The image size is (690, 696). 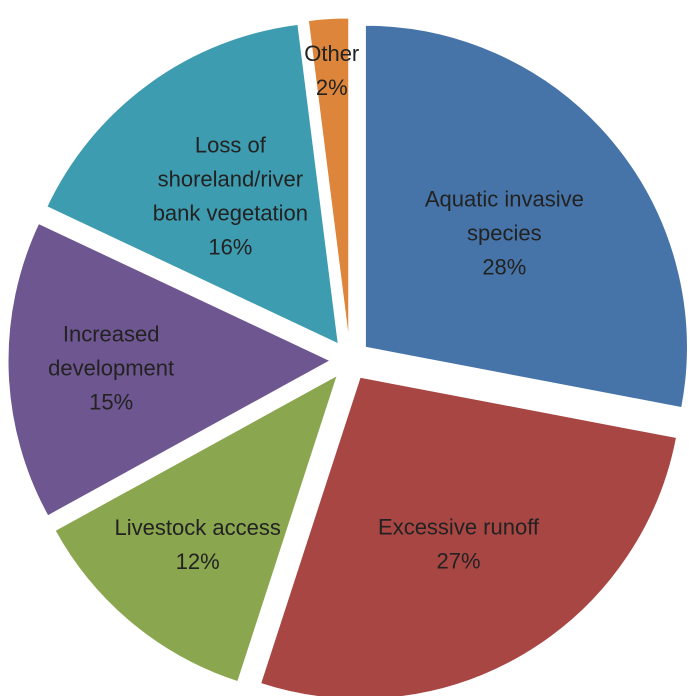 What do you see at coordinates (504, 232) in the screenshot?
I see `slice-label-aquatic-invasive-species: Aquatic invasive species 28%` at bounding box center [504, 232].